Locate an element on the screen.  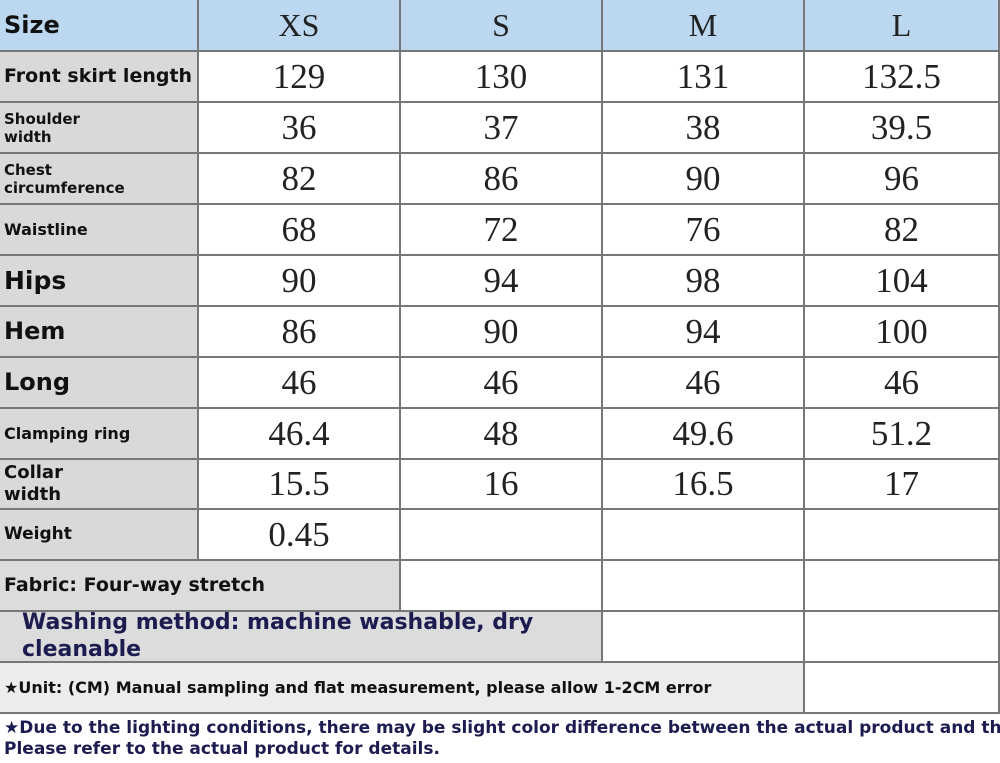
value-cell: 36 is located at coordinates (300, 128).